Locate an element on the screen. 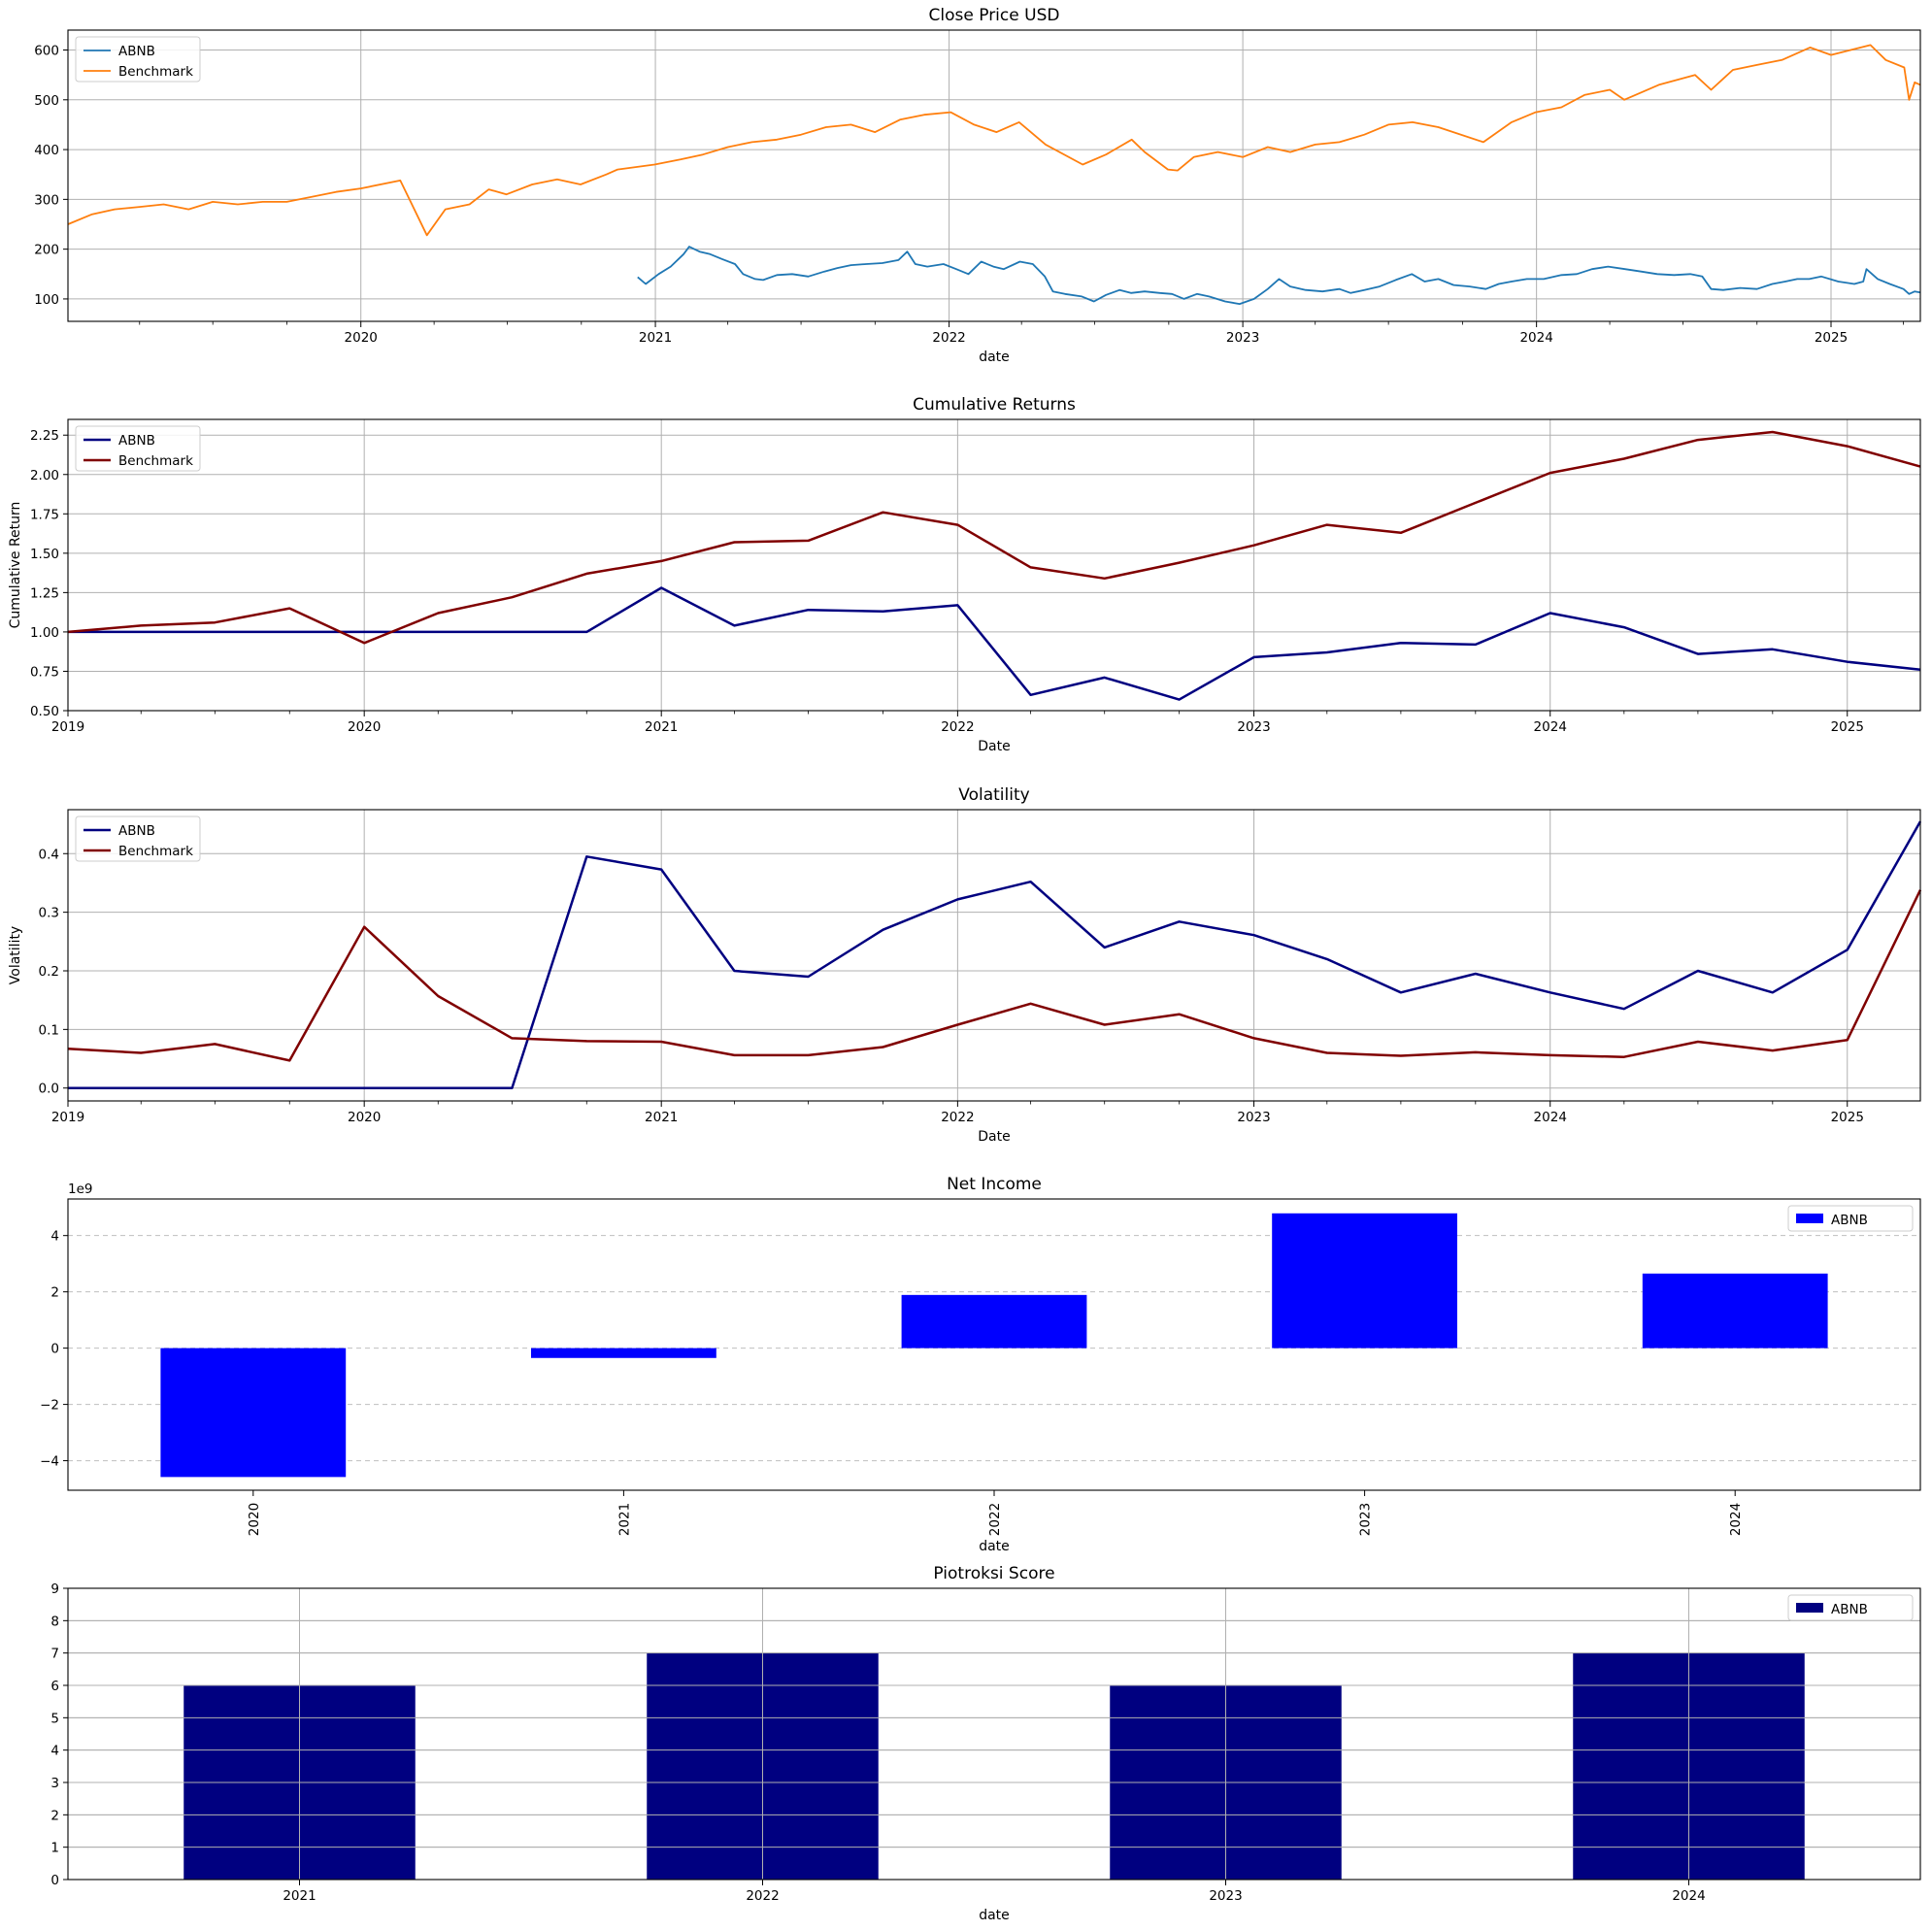 The height and width of the screenshot is (1931, 1932). y-tick-label: 2.25 is located at coordinates (45, 436).